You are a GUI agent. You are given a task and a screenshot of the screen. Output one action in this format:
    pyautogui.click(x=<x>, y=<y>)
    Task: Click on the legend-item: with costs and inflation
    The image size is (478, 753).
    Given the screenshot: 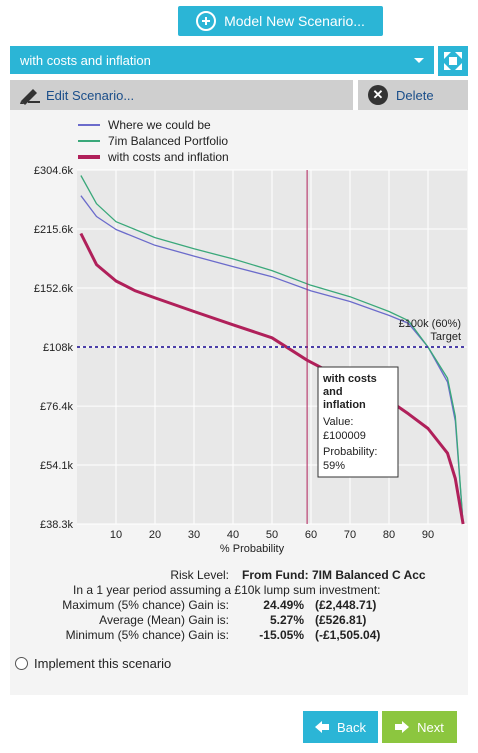 What is the action you would take?
    pyautogui.click(x=153, y=157)
    